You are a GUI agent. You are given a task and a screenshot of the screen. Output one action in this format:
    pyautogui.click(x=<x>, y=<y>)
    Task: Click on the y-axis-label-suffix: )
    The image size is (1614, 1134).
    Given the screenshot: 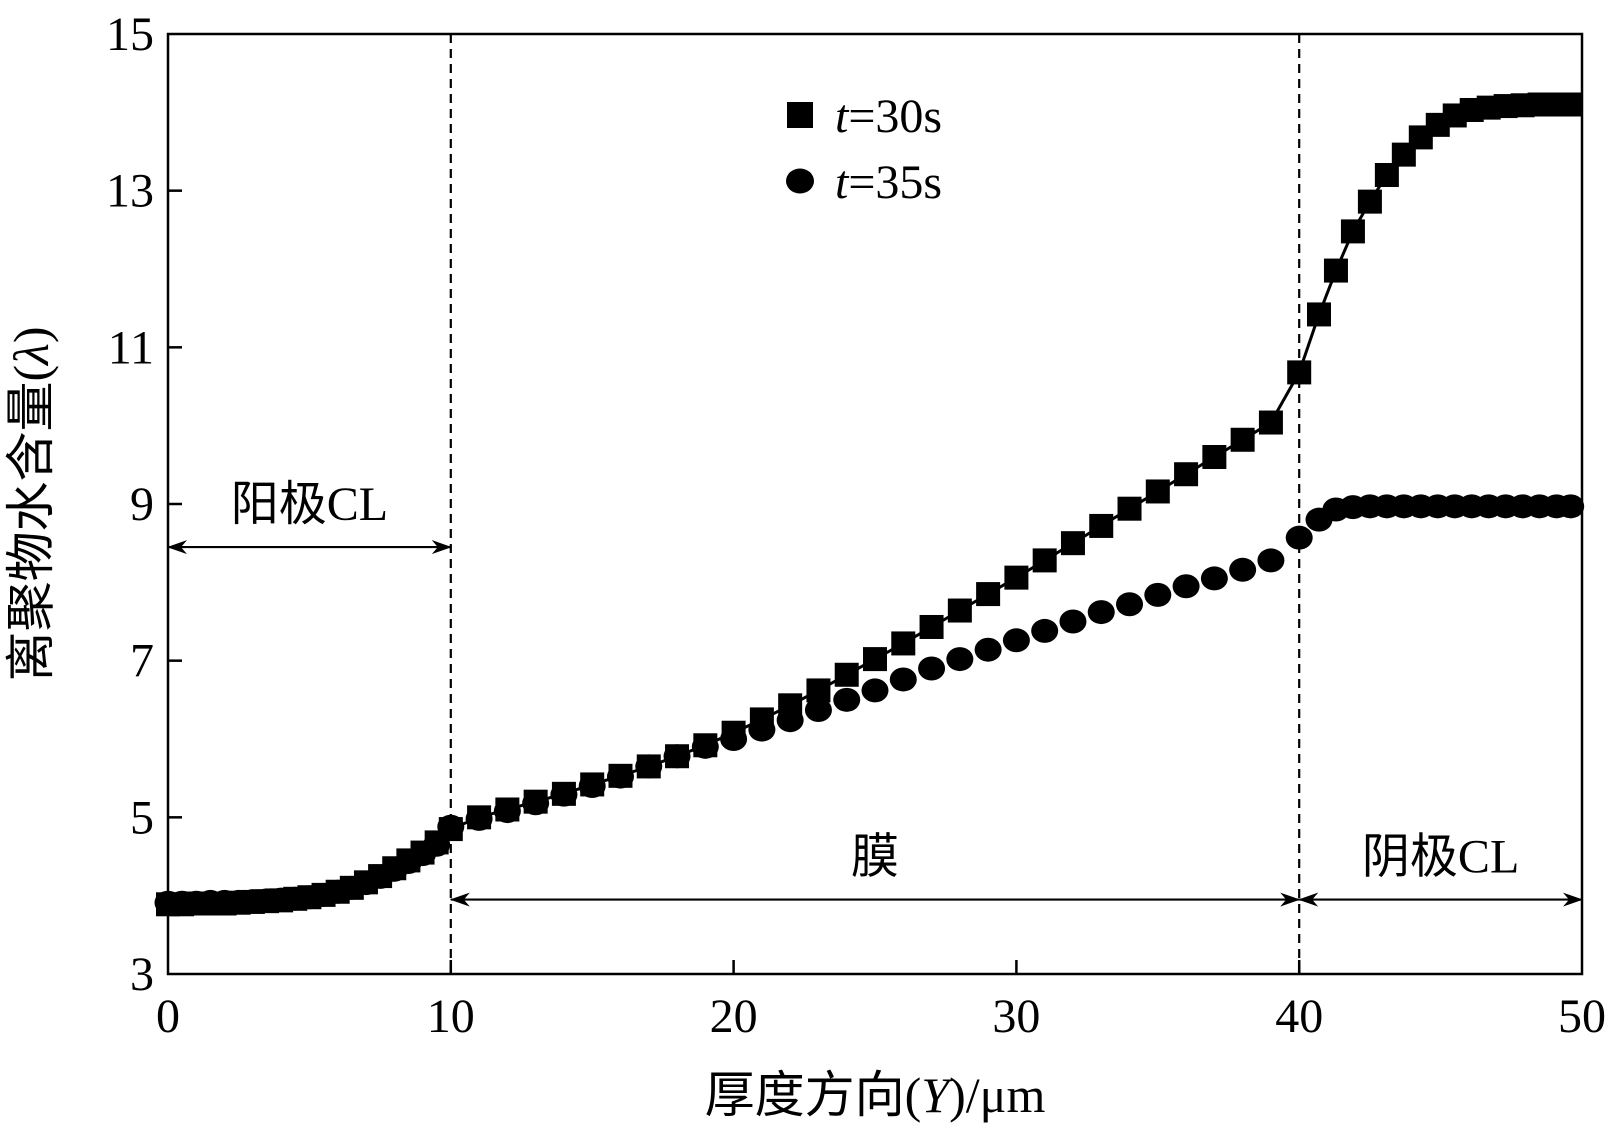 What is the action you would take?
    pyautogui.click(x=31, y=335)
    